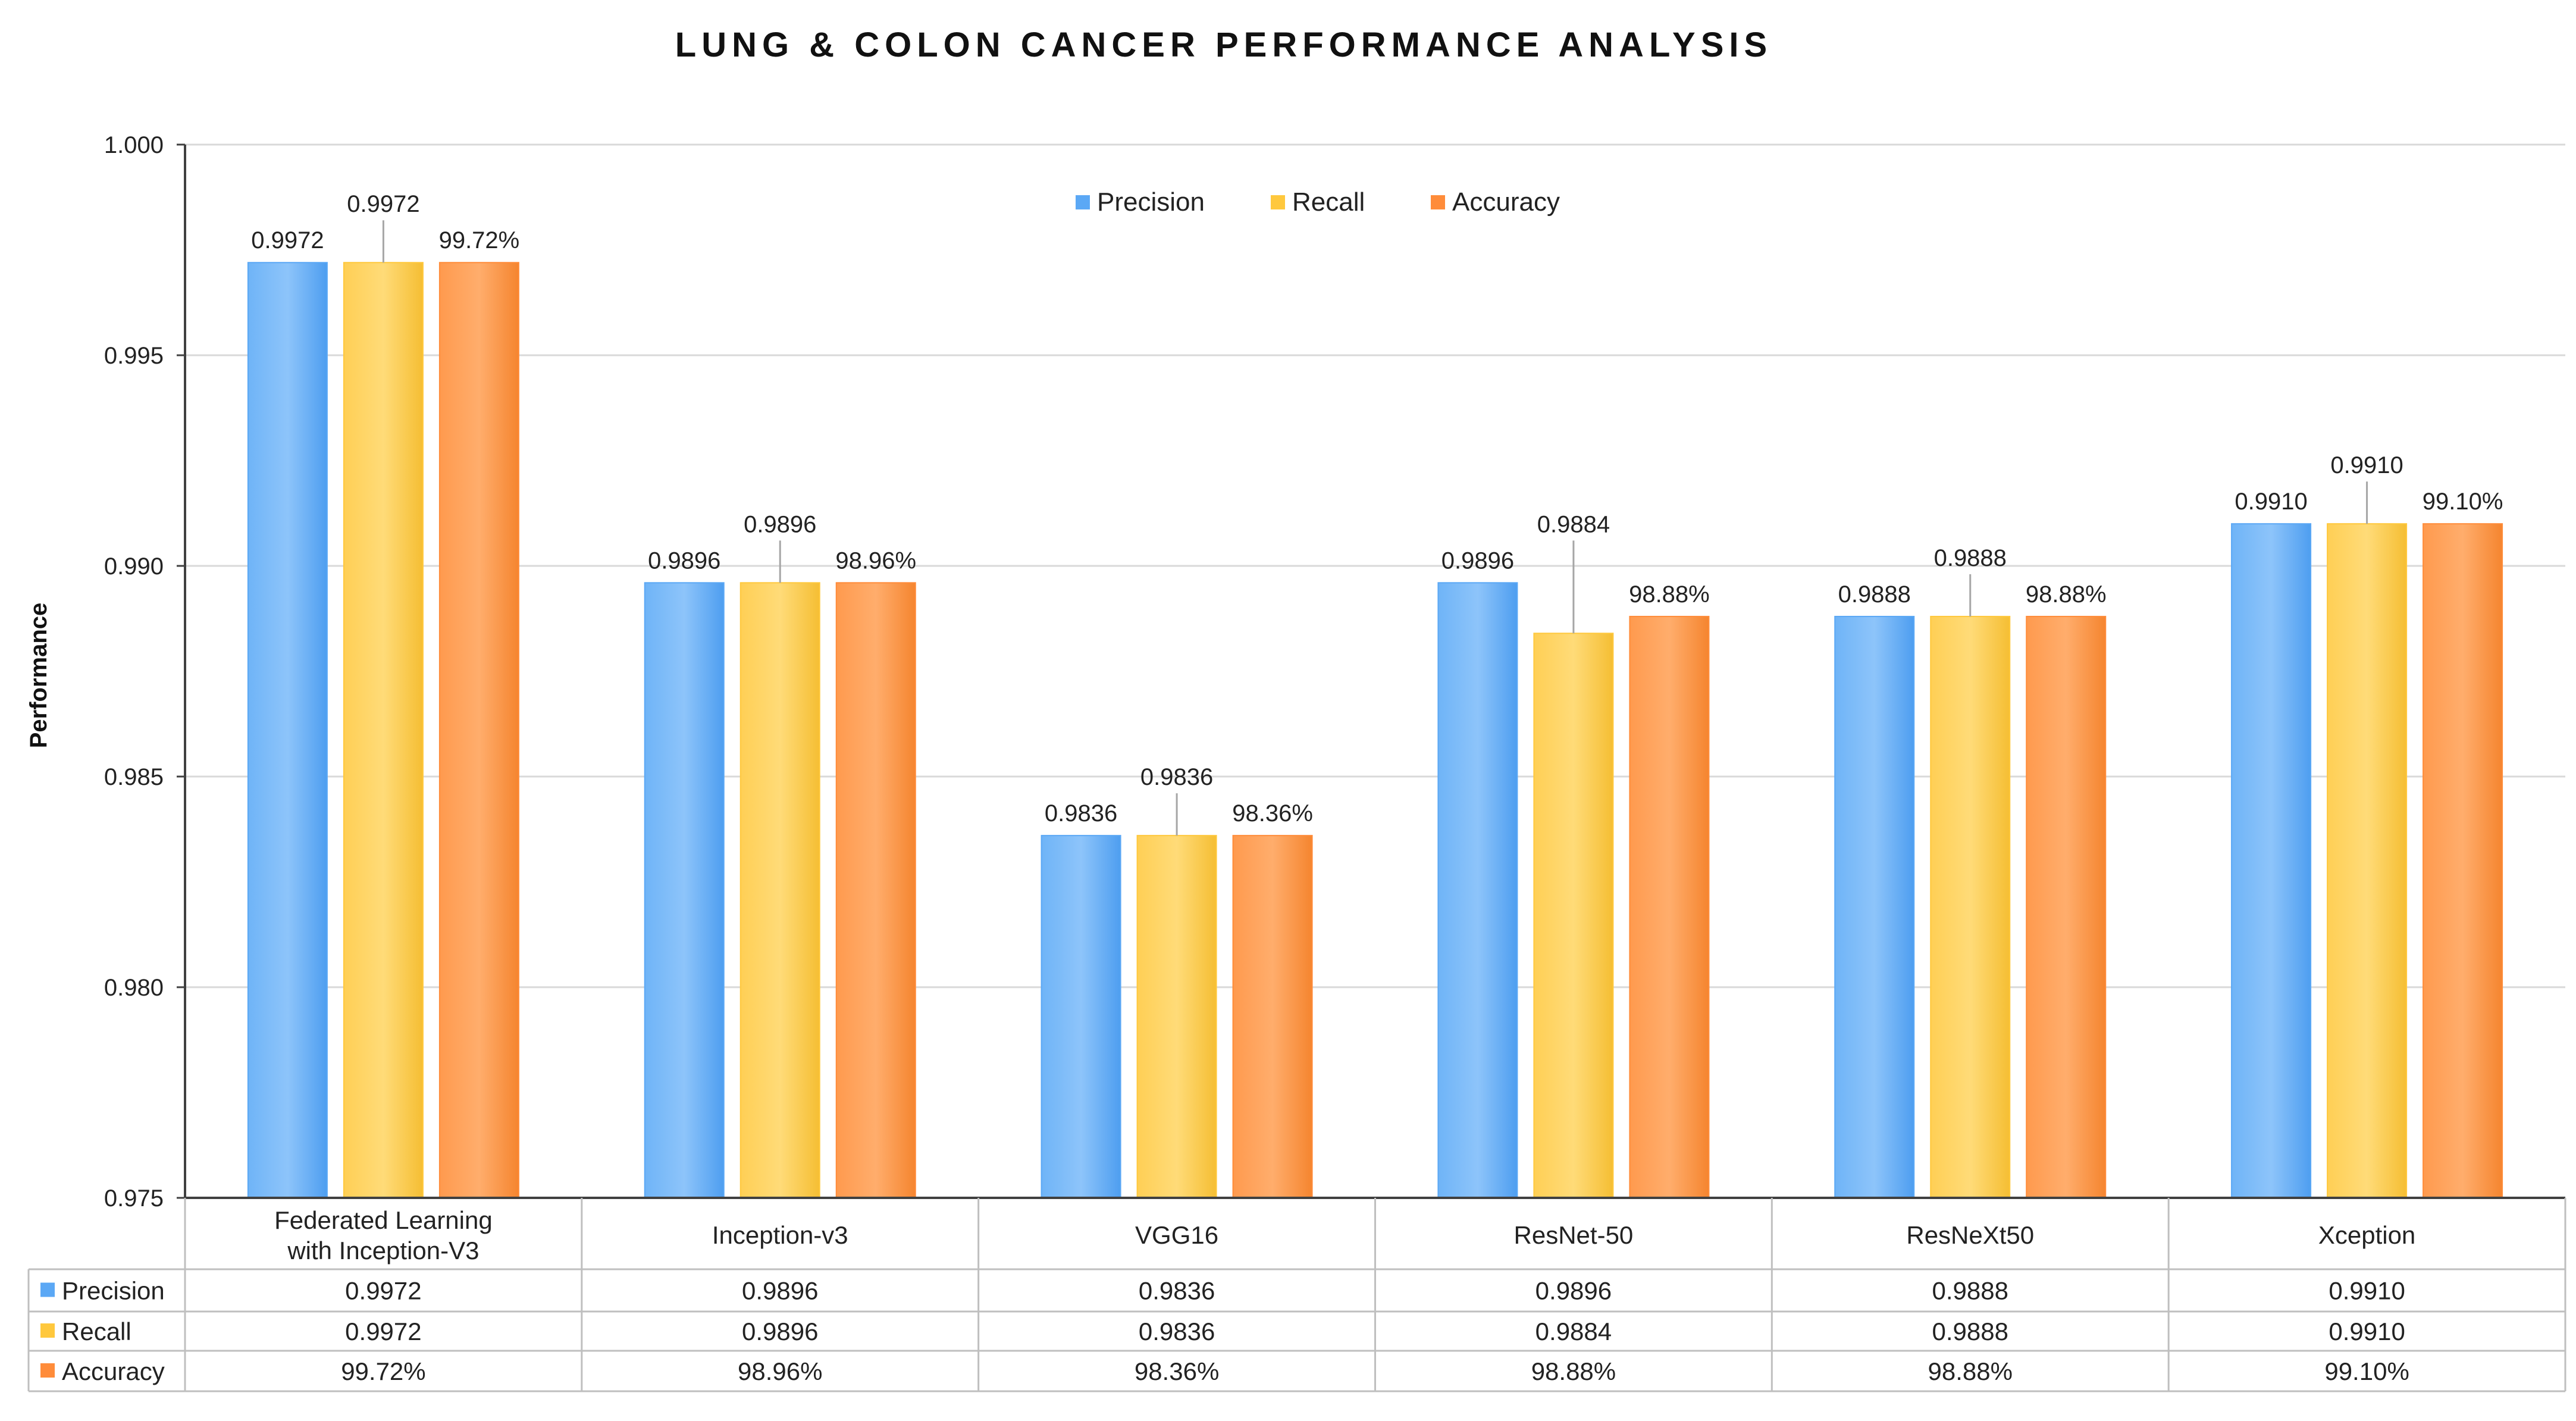 This screenshot has height=1421, width=2576. What do you see at coordinates (134, 145) in the screenshot?
I see `y-tick-label: 1.000` at bounding box center [134, 145].